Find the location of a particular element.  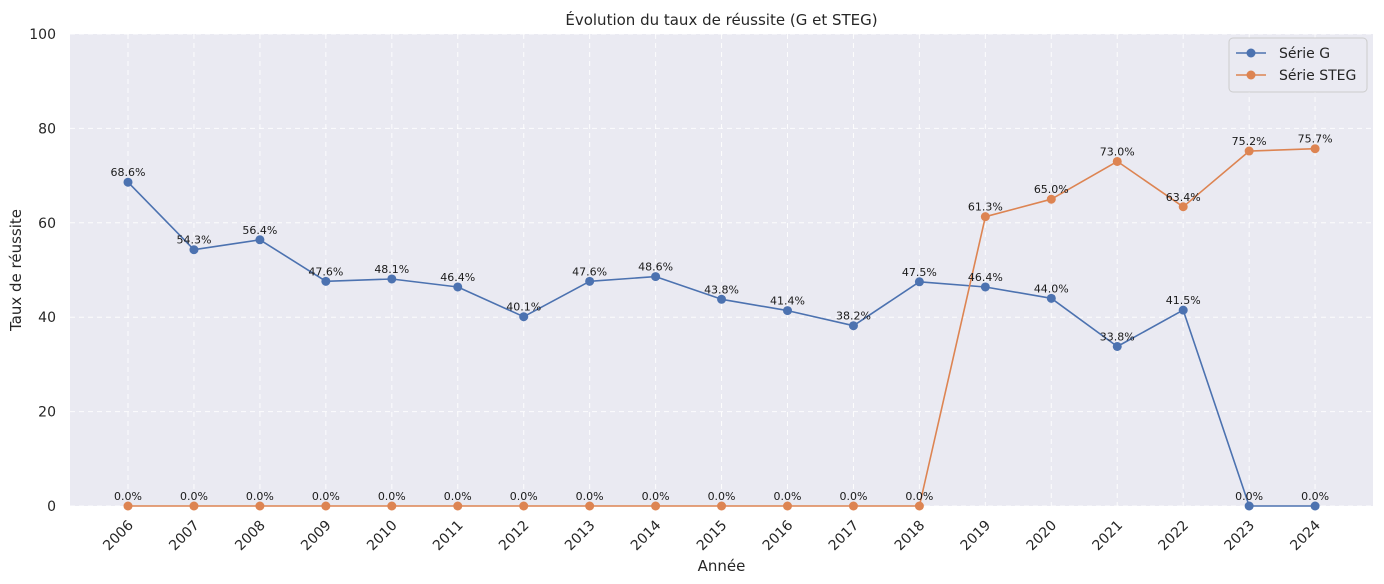

x-tick-label: 2013 is located at coordinates (580, 536).